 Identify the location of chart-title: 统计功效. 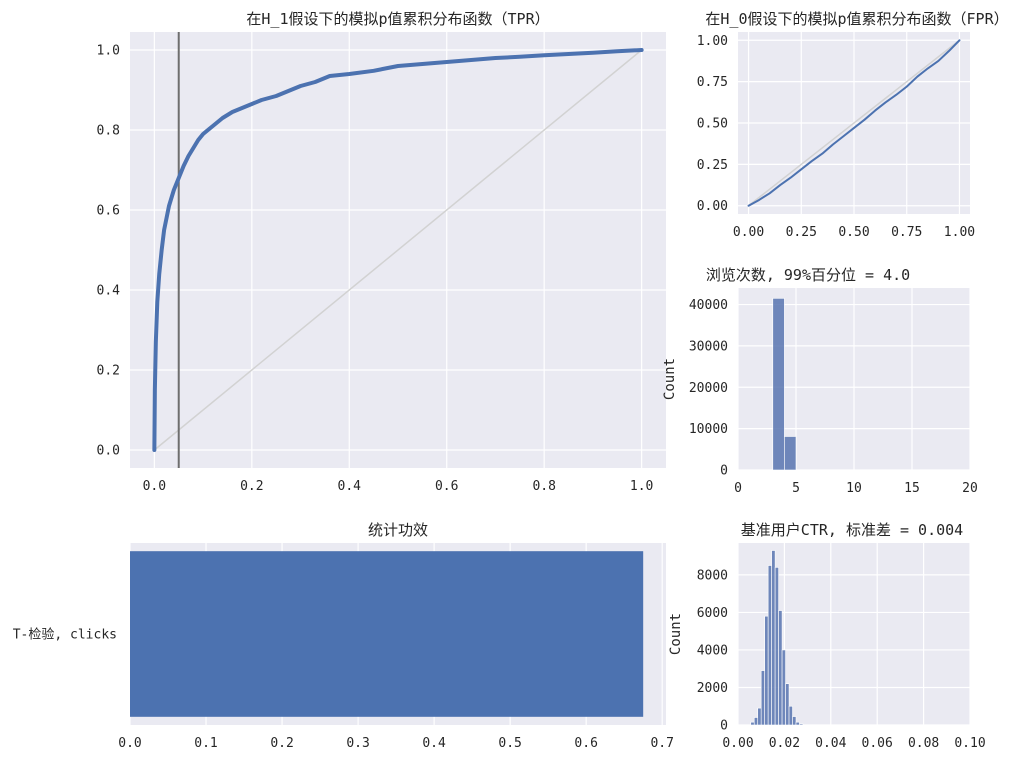
(398, 530).